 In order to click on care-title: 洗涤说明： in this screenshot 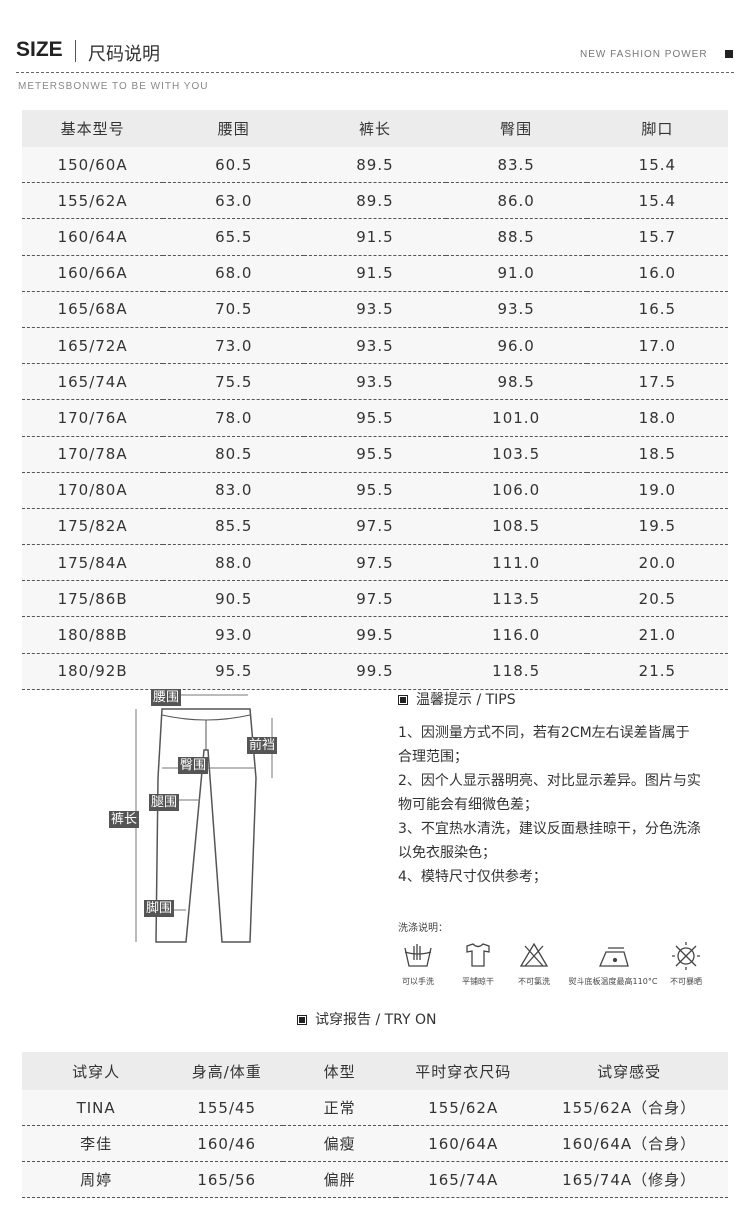, I will do `click(423, 928)`.